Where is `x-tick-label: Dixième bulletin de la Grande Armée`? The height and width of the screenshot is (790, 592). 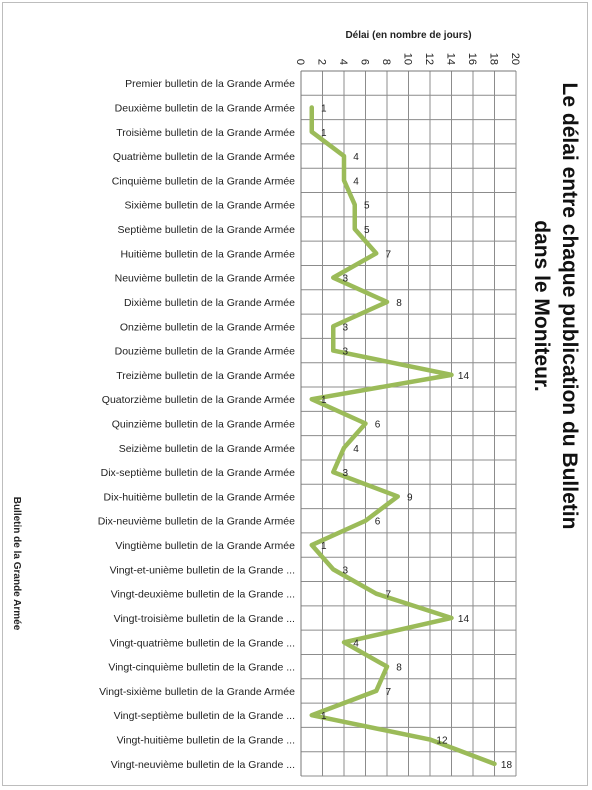
x-tick-label: Dixième bulletin de la Grande Armée is located at coordinates (209, 303).